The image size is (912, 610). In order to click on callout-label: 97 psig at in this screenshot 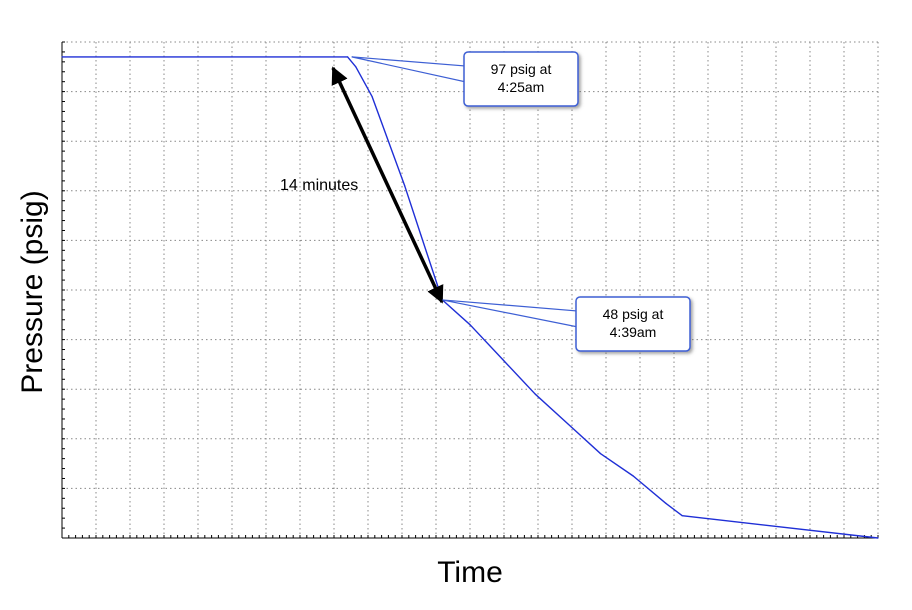, I will do `click(521, 69)`.